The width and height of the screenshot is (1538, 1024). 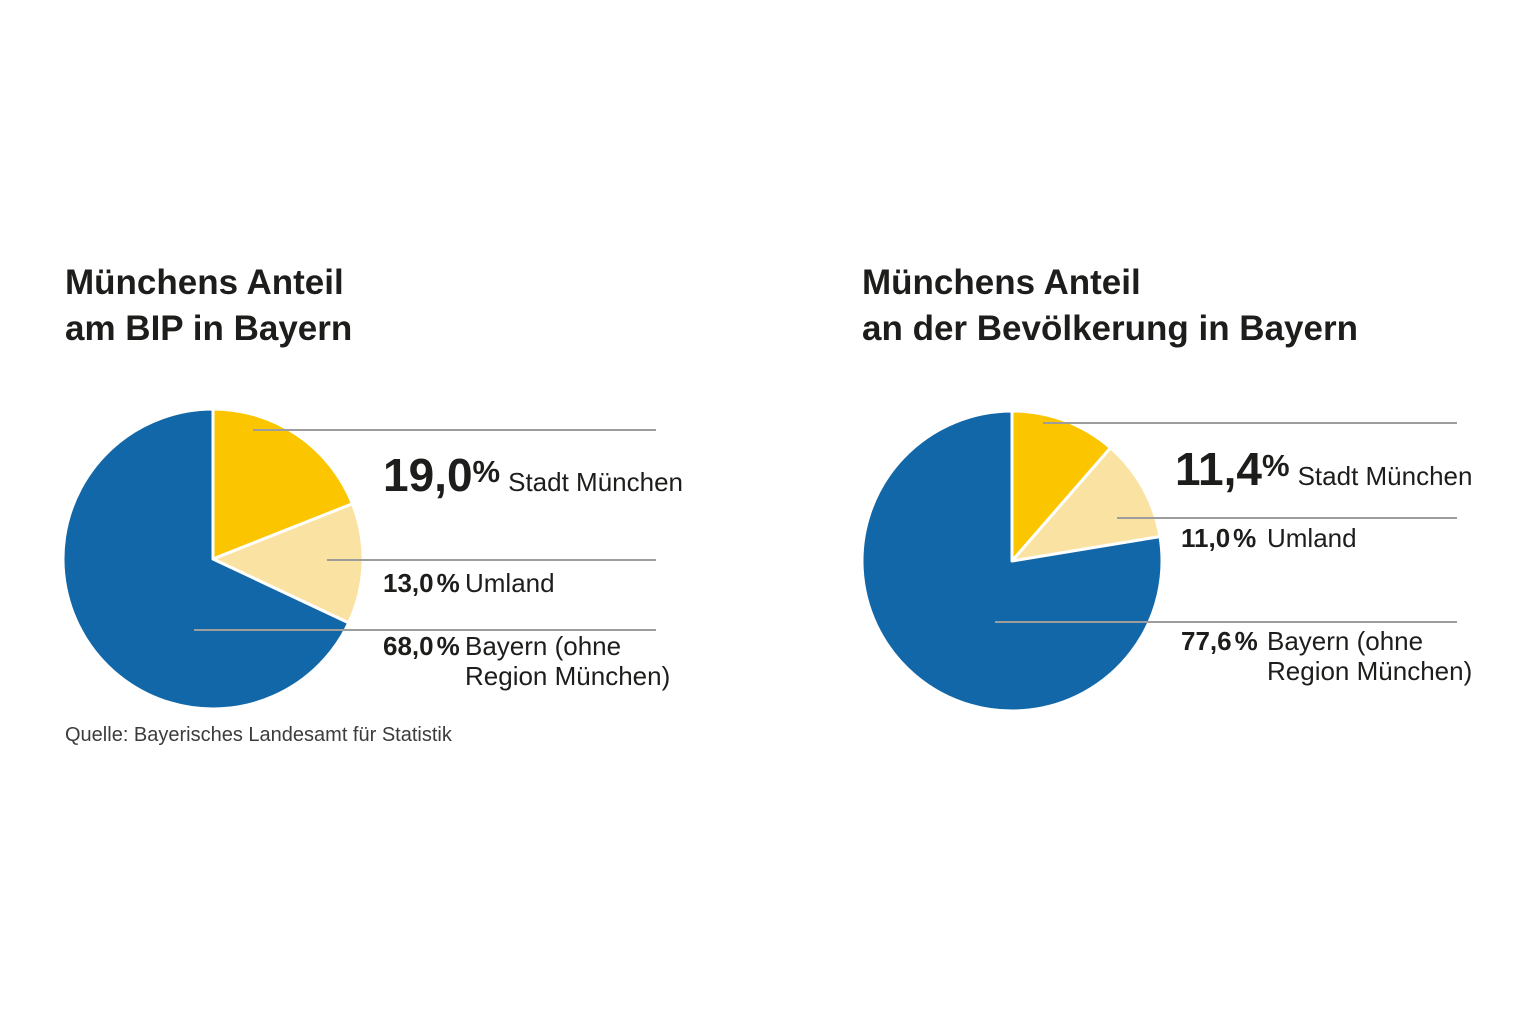 I want to click on legend-item-bev-umland: 11,0% Umland, so click(x=1269, y=538).